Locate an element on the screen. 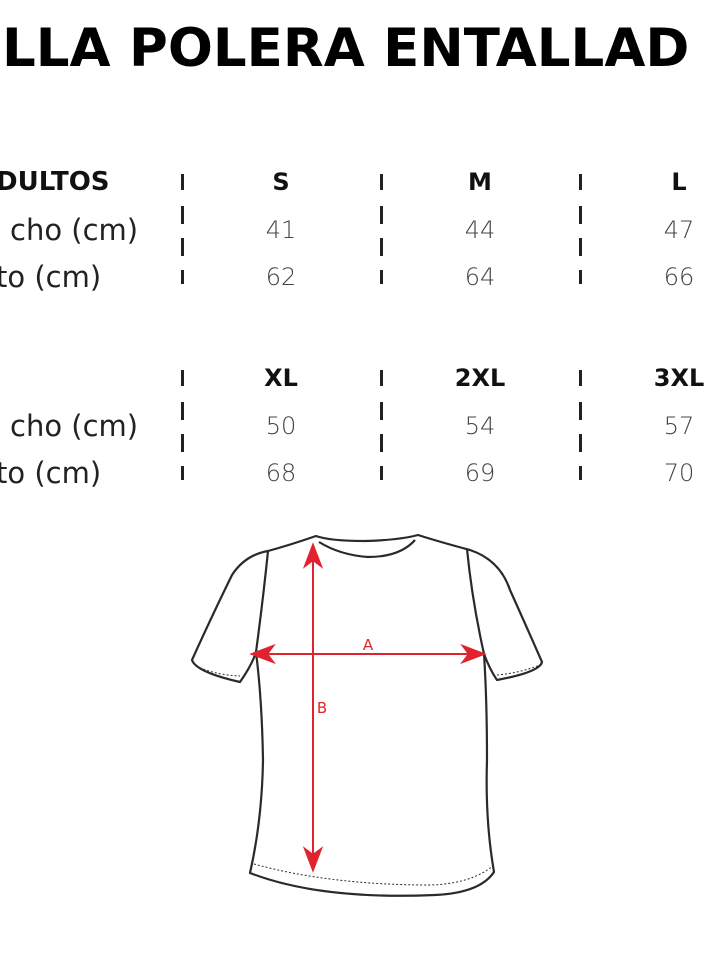 Image resolution: width=719 pixels, height=959 pixels. size-value: 66 is located at coordinates (679, 277).